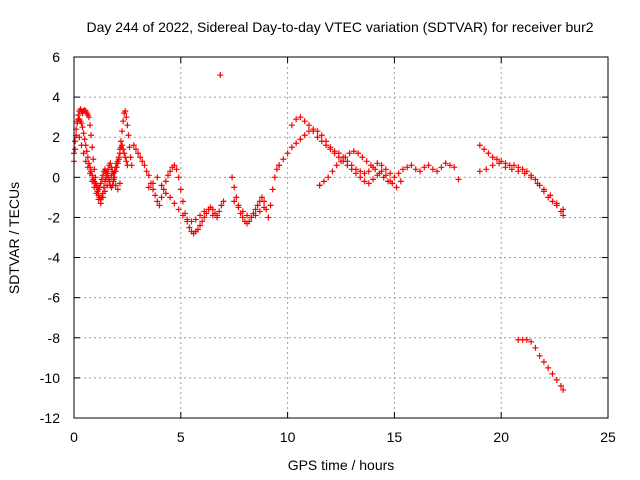  I want to click on x-tick-label: 5, so click(181, 437).